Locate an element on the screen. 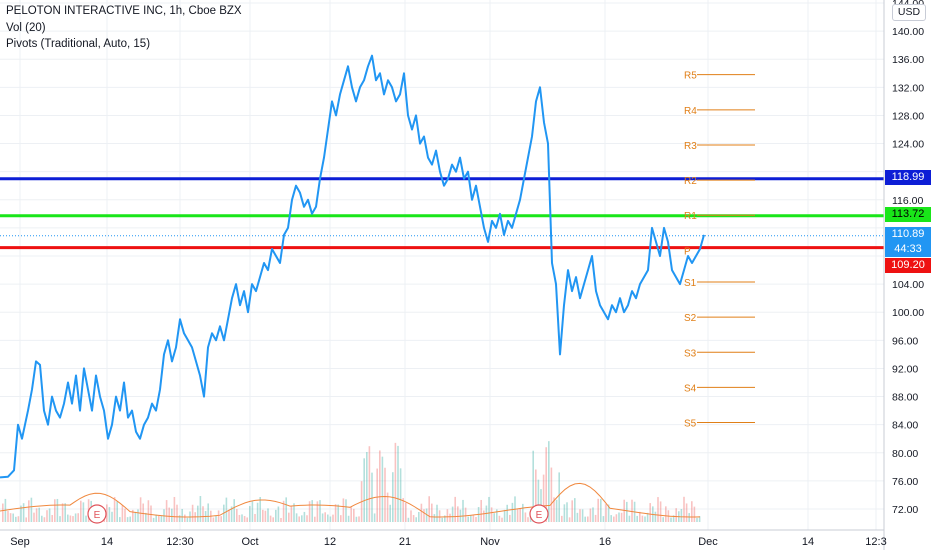 The image size is (932, 550). volume-indicator-label: Vol (20) is located at coordinates (26, 28).